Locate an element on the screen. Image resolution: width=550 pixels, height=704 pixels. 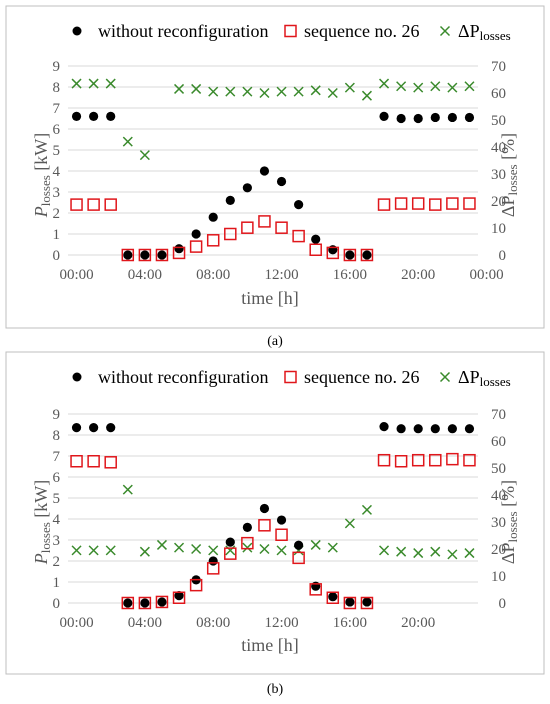
y-tick-right-a-6: 60 is located at coordinates (498, 94).